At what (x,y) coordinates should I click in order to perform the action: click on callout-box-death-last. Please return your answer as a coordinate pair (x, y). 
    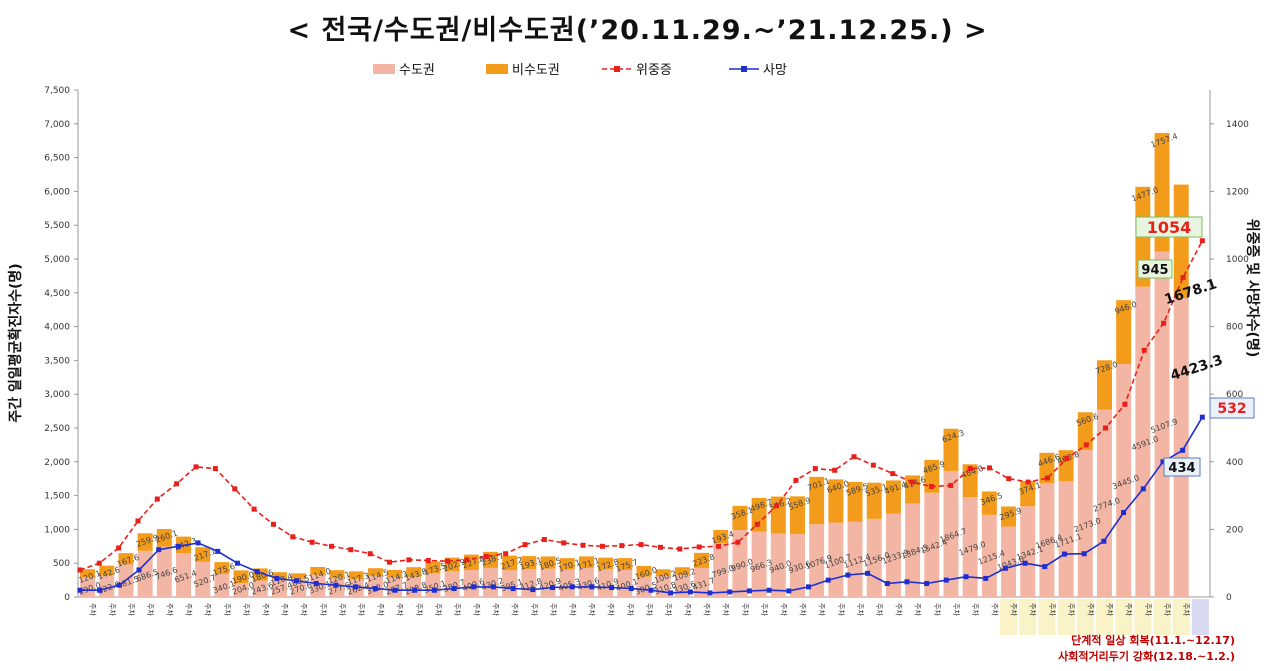
    Looking at the image, I should click on (1232, 408).